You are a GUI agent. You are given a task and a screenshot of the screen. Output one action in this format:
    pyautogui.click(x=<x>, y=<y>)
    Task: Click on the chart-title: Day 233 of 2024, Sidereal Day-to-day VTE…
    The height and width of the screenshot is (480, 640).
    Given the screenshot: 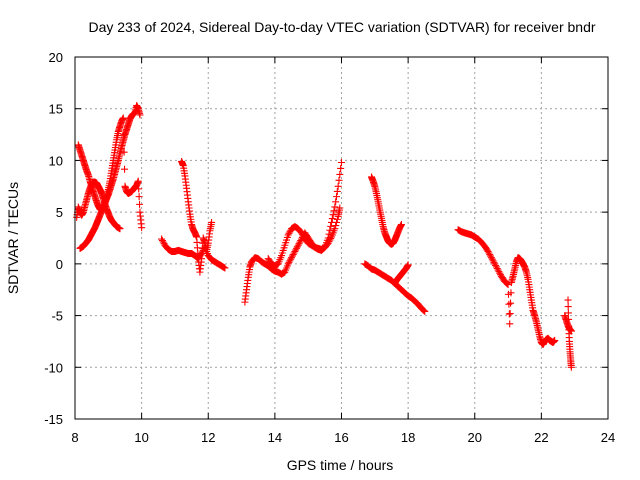 What is the action you would take?
    pyautogui.click(x=341, y=27)
    